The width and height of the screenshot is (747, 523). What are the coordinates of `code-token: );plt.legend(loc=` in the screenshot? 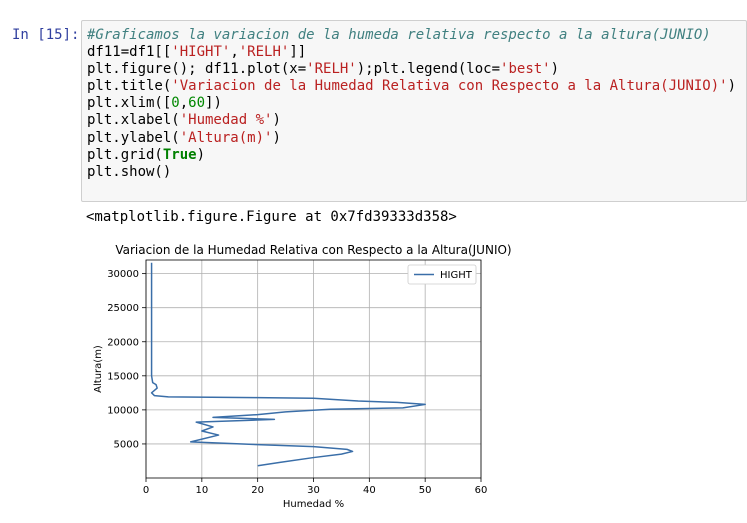 It's located at (428, 69).